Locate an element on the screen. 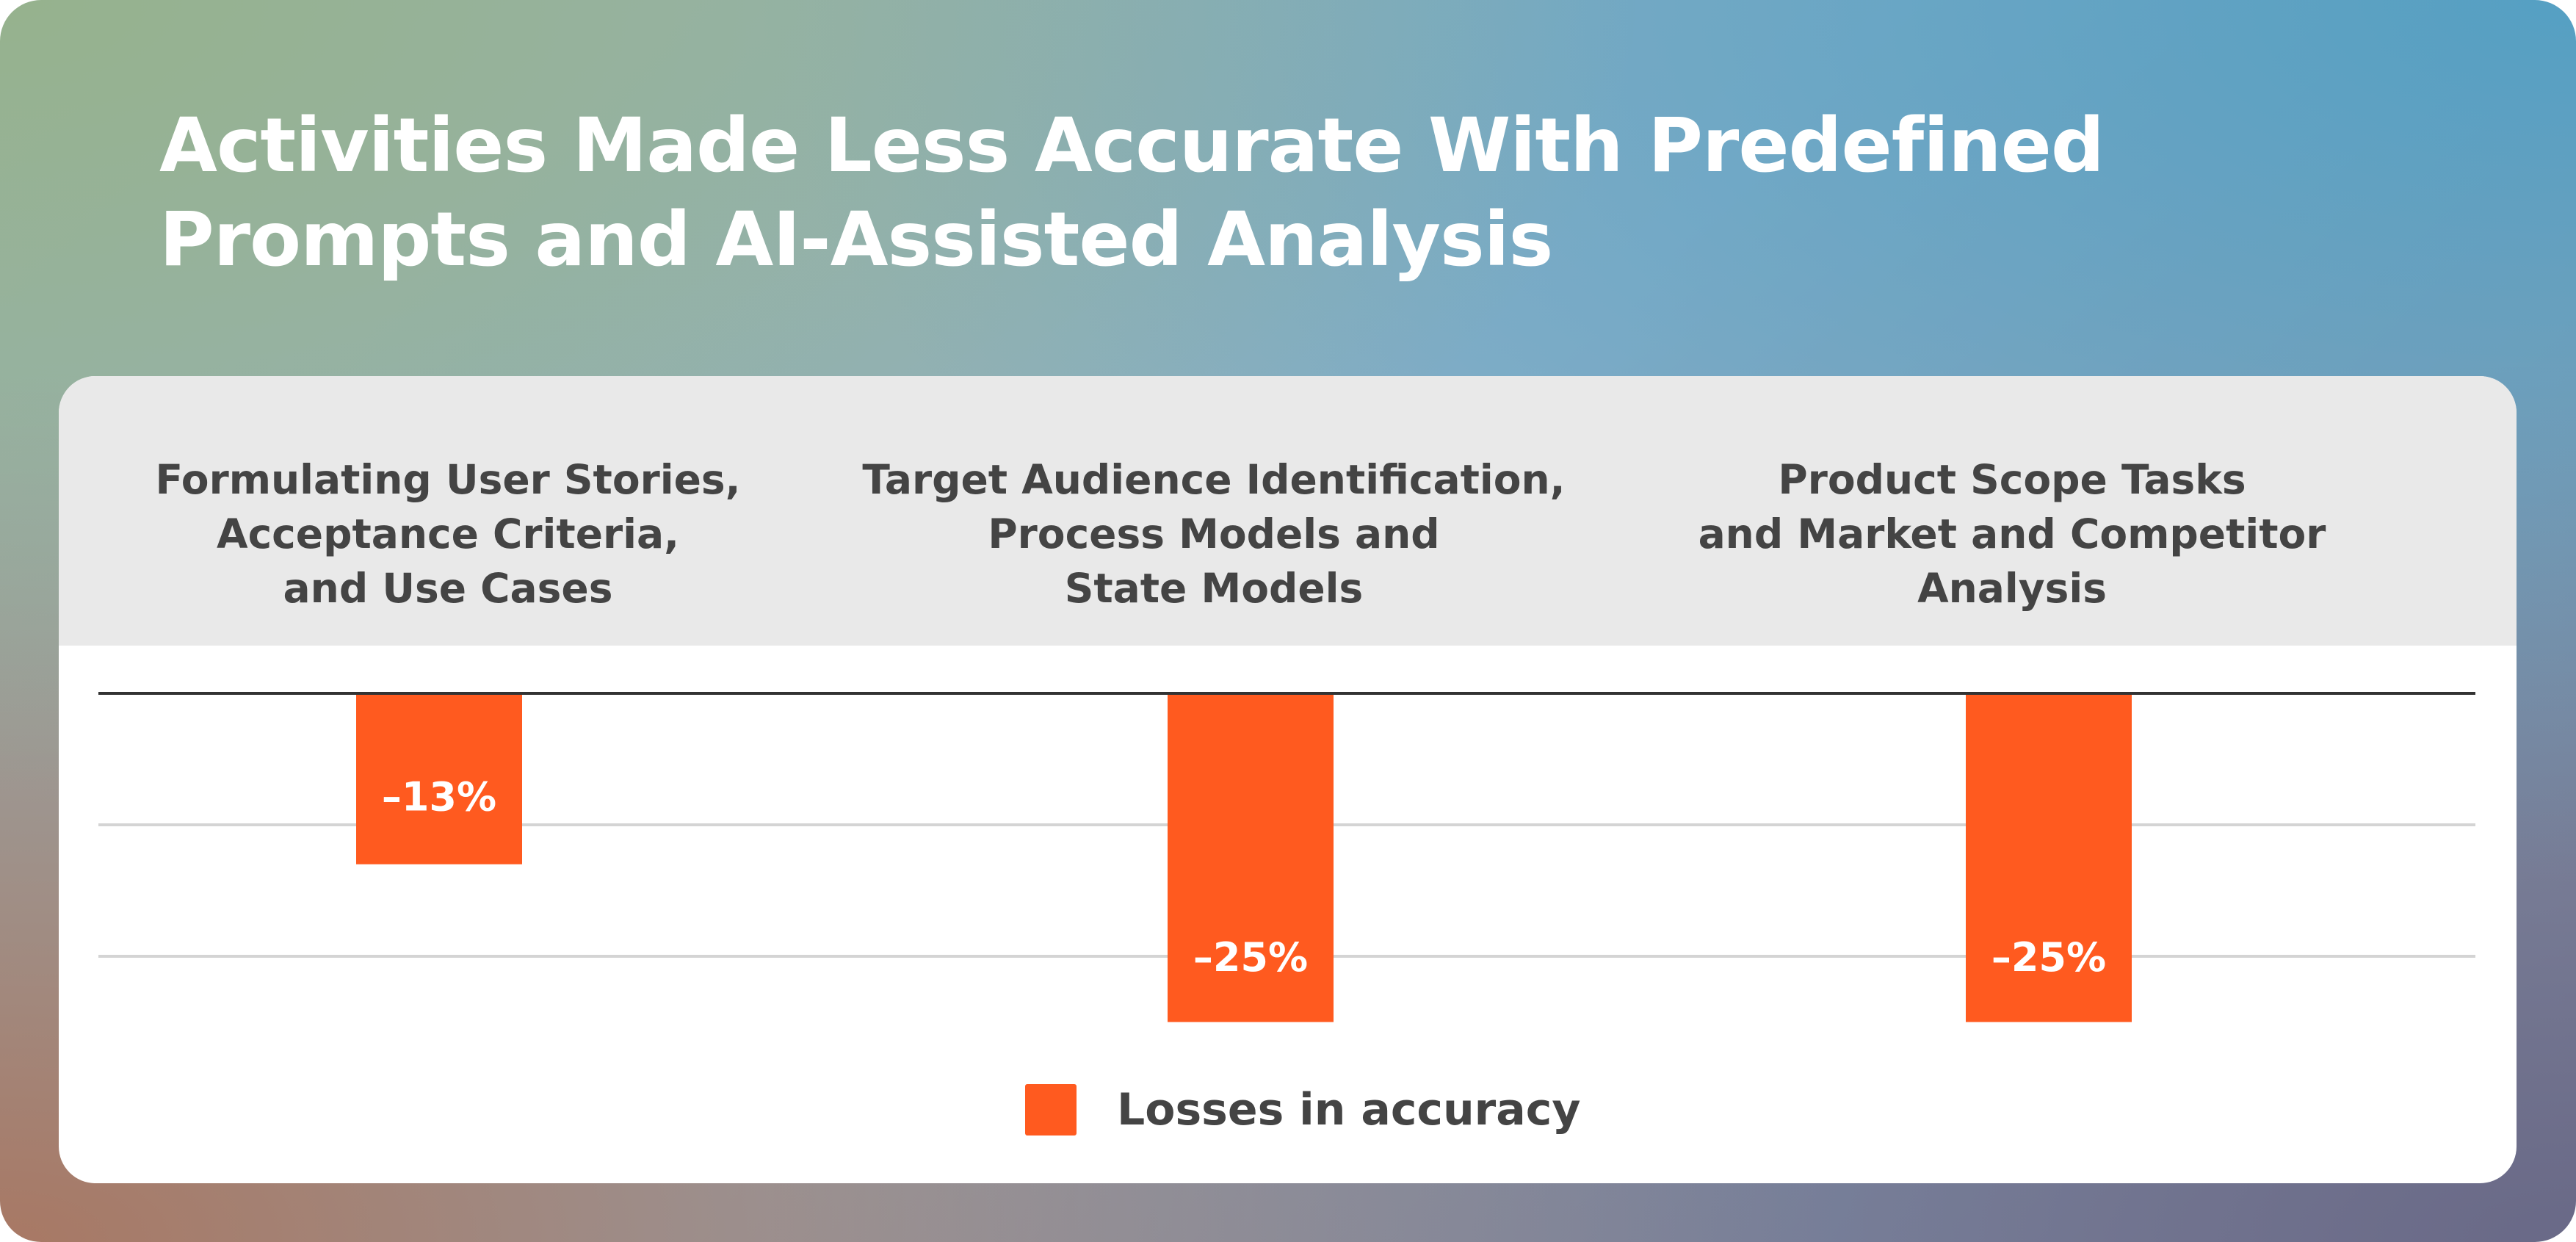 This screenshot has width=2576, height=1242. category-line: Process Models and is located at coordinates (1214, 533).